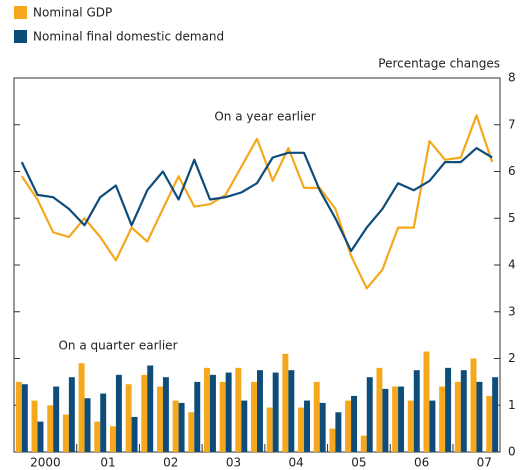 This screenshot has width=520, height=470. Describe the element at coordinates (512, 405) in the screenshot. I see `y-tick-label: 1` at that location.